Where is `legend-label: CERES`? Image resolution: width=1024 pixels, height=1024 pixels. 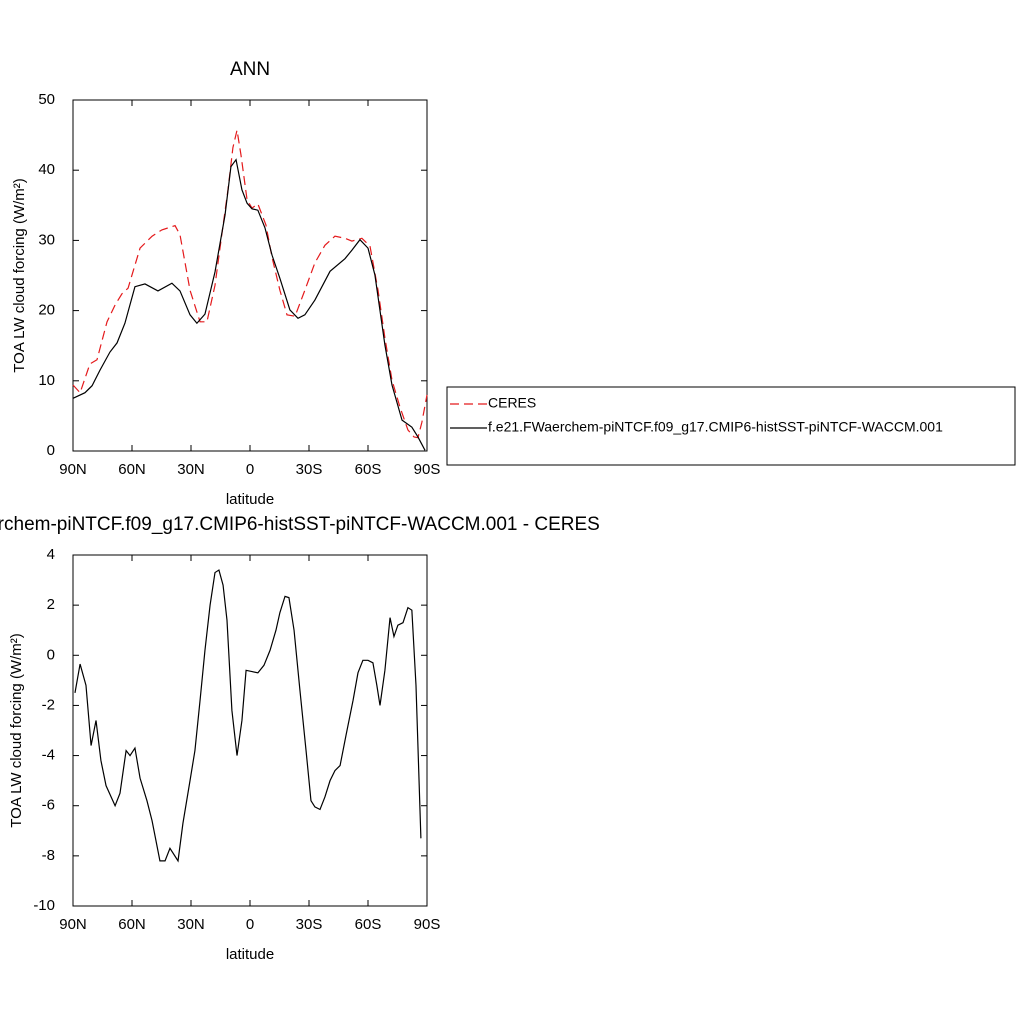 legend-label: CERES is located at coordinates (512, 403).